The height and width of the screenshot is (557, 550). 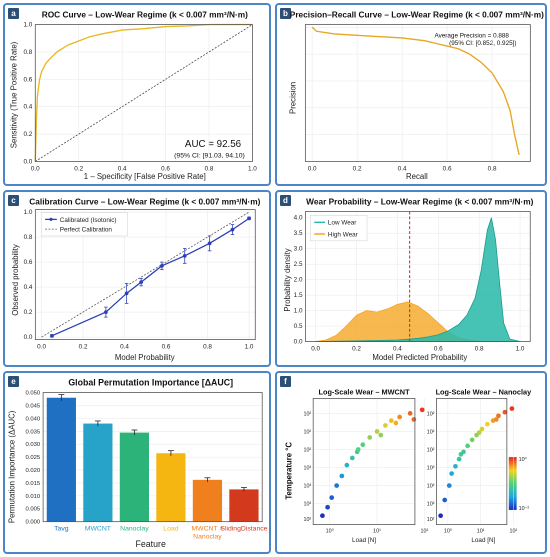 What do you see at coordinates (357, 168) in the screenshot?
I see `pr-xtick: 0.2` at bounding box center [357, 168].